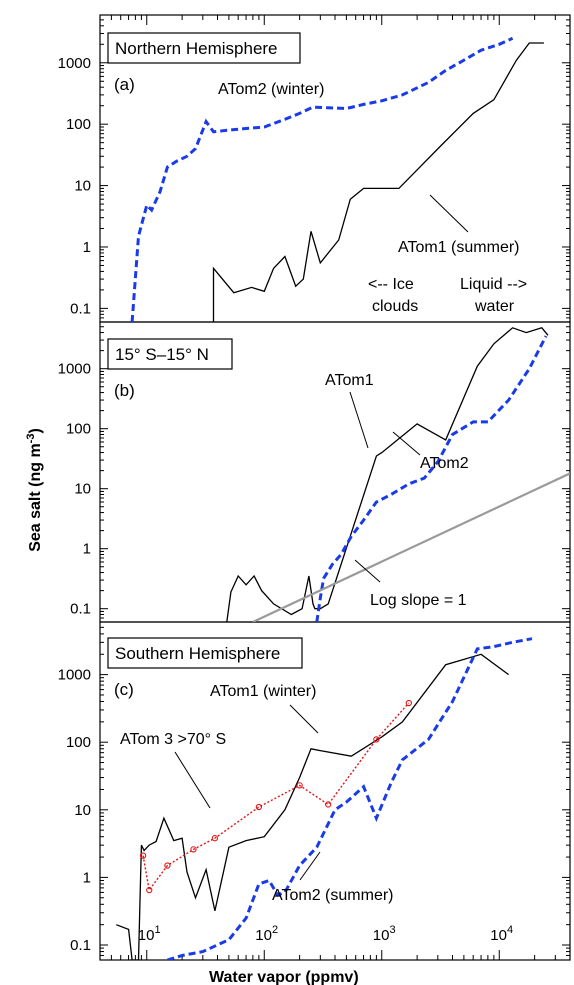 The width and height of the screenshot is (574, 985). Describe the element at coordinates (449, 213) in the screenshot. I see `atom1-summer-leader` at that location.